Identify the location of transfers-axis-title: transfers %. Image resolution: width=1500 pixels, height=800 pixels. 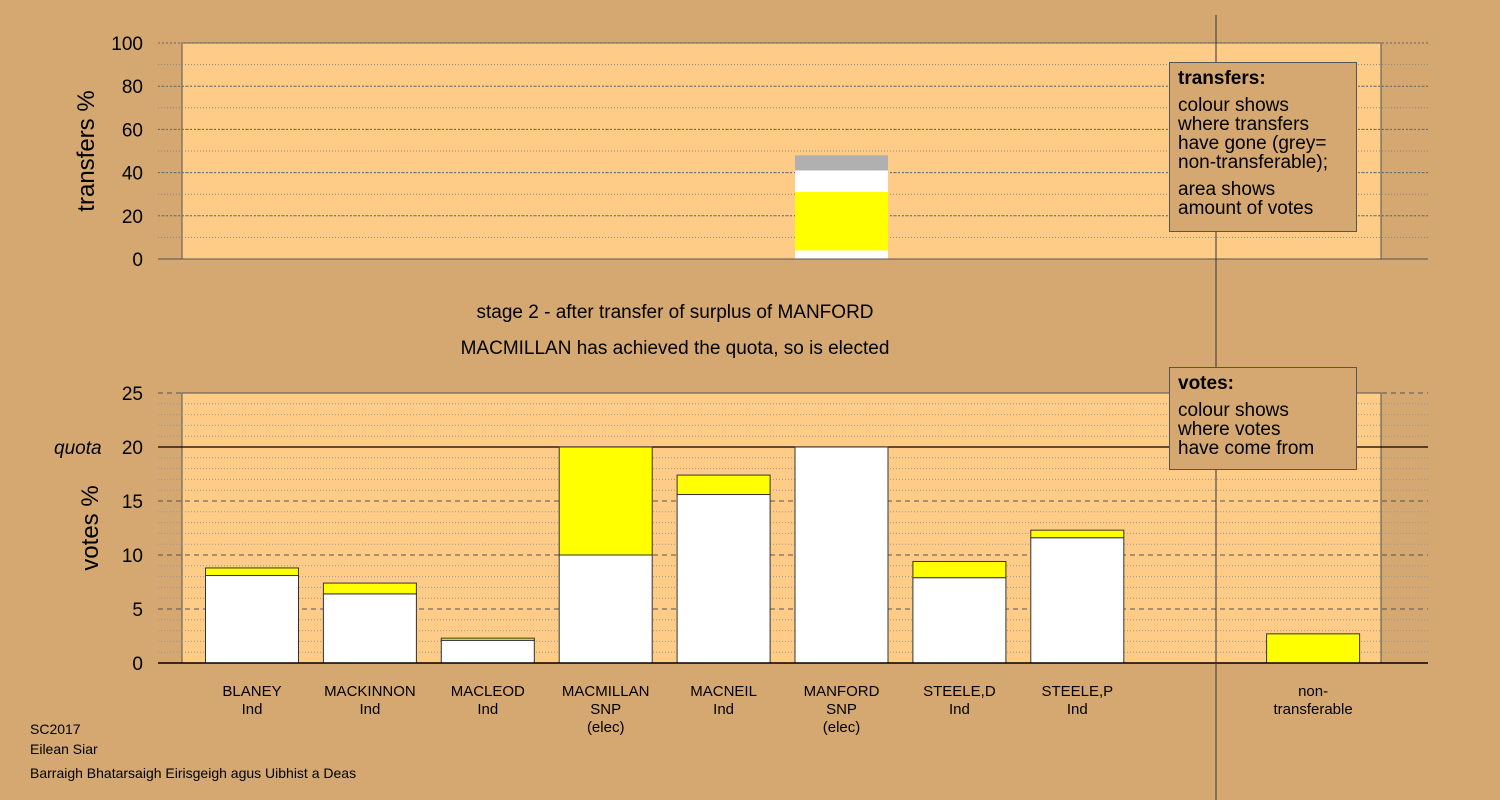
(86, 150).